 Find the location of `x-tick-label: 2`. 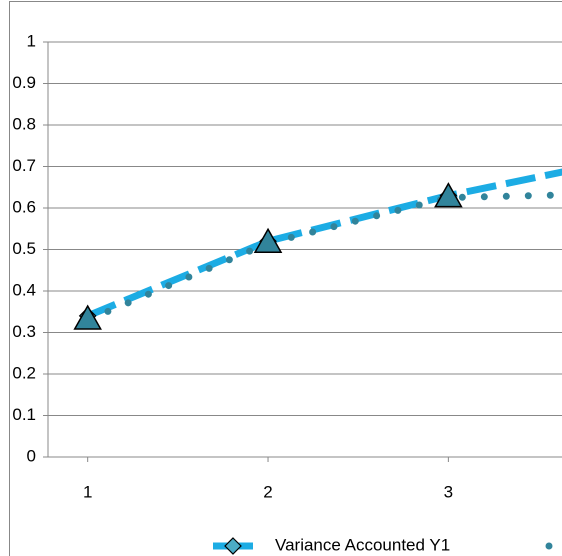

x-tick-label: 2 is located at coordinates (267, 491).